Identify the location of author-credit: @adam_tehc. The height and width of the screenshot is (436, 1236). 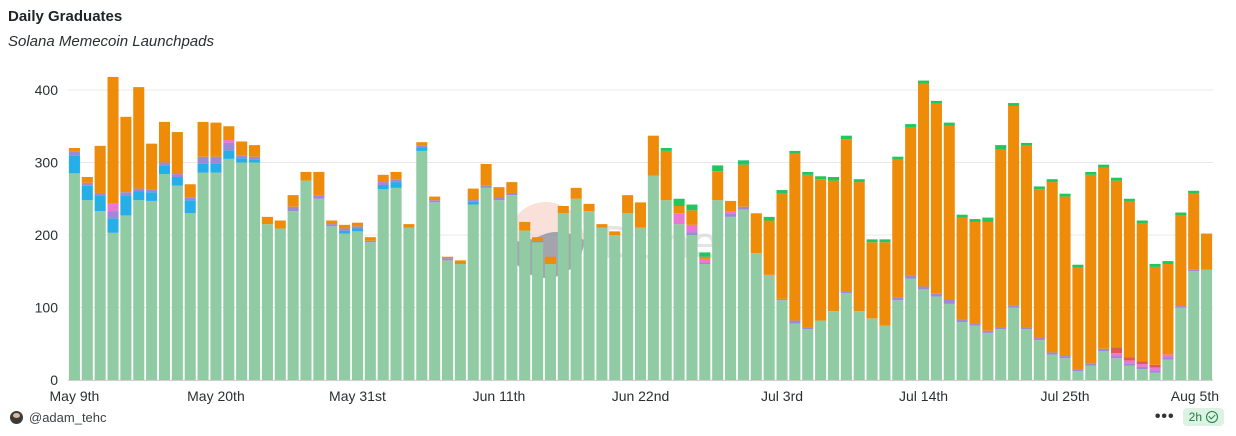
(58, 417).